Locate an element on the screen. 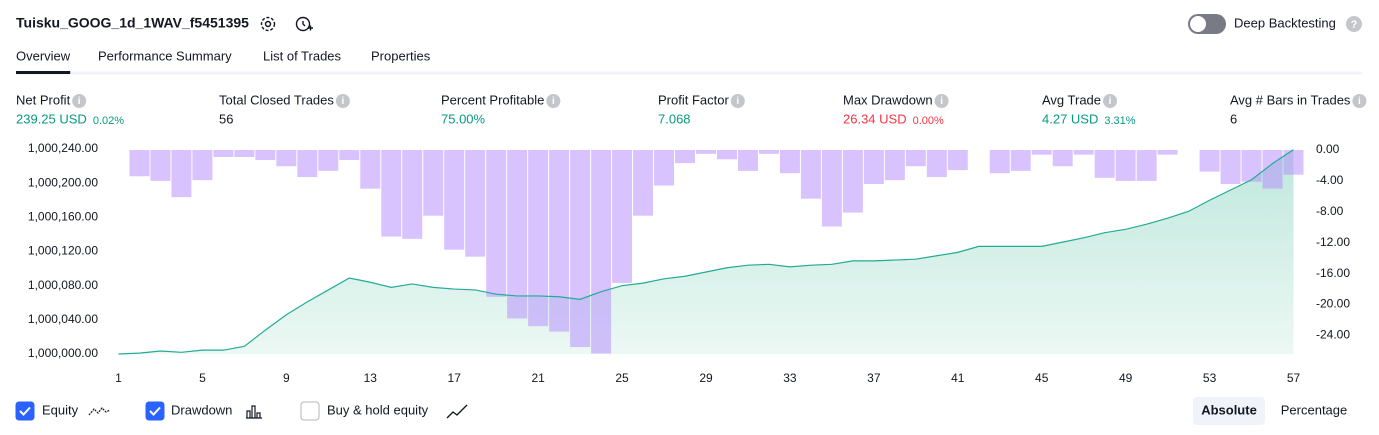 The image size is (1379, 435). x-tick-label: 33 is located at coordinates (790, 378).